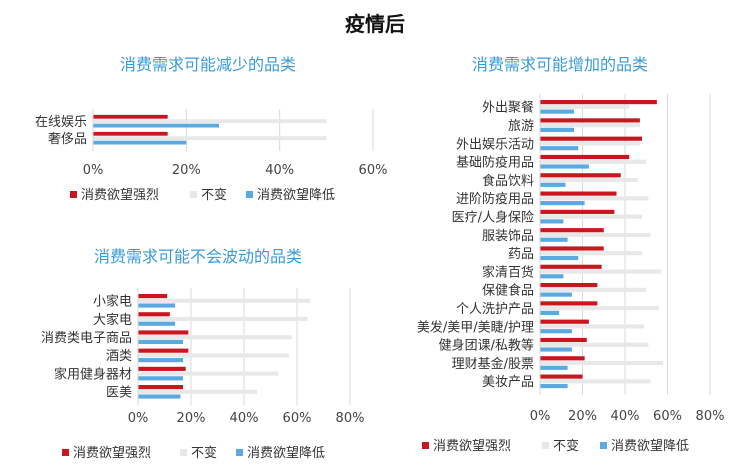  What do you see at coordinates (495, 144) in the screenshot?
I see `category-label: 外出娱乐活动` at bounding box center [495, 144].